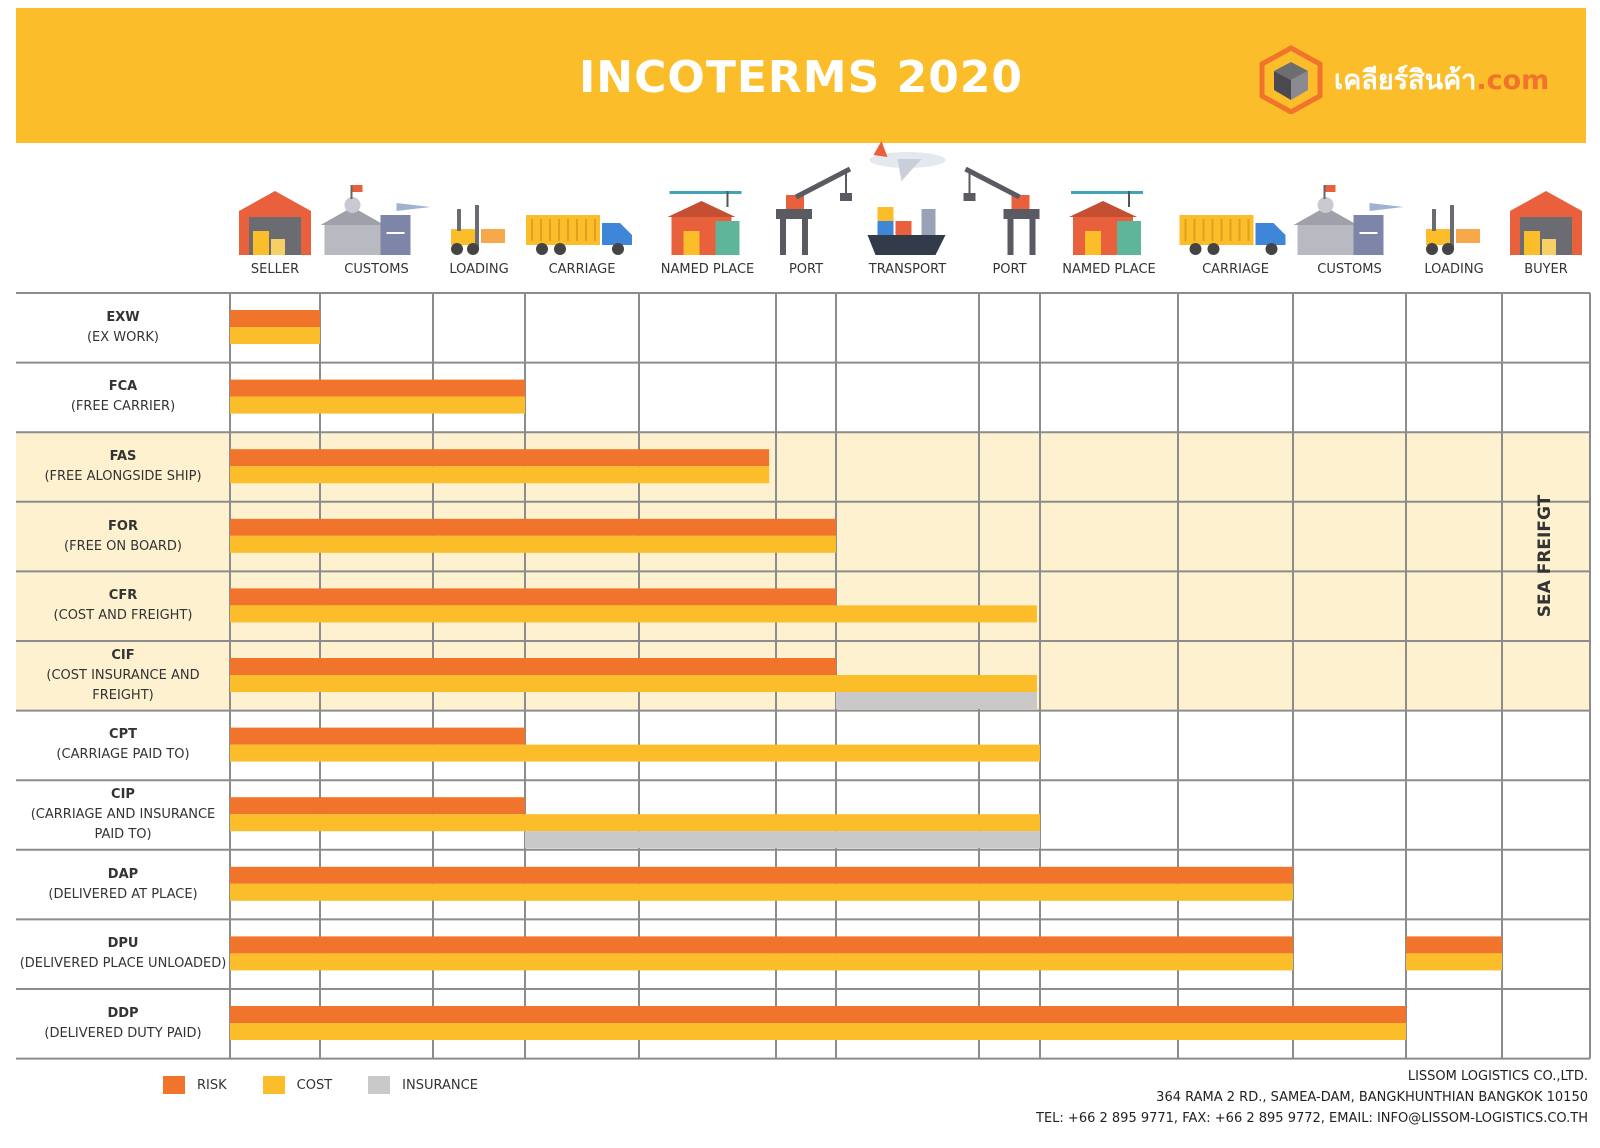  I want to click on legend-item-insurance: INSURANCE, so click(423, 1085).